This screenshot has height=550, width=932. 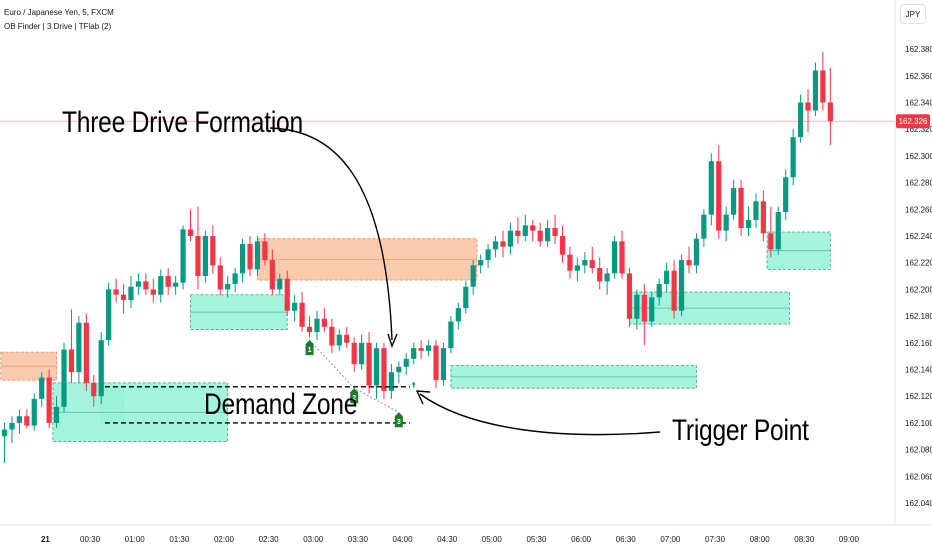 I want to click on y-tick-label: 162.340, so click(x=918, y=103).